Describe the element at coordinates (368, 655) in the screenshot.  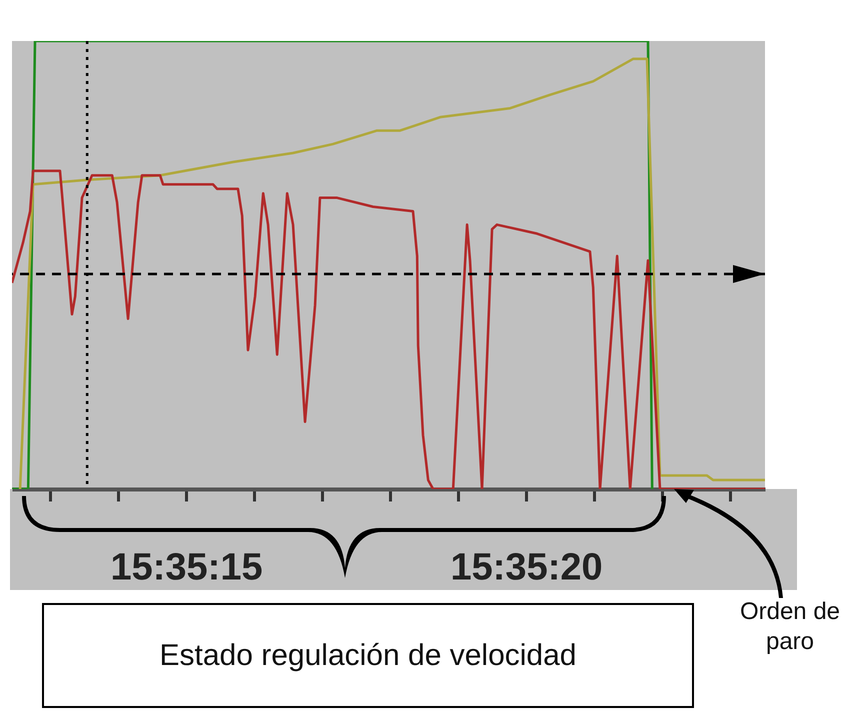
I see `text: Estado regulación de velocidad` at that location.